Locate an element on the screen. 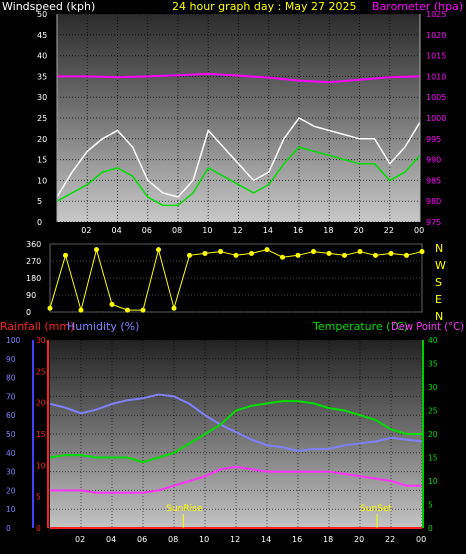  temp-tick-label: 5 is located at coordinates (430, 505).